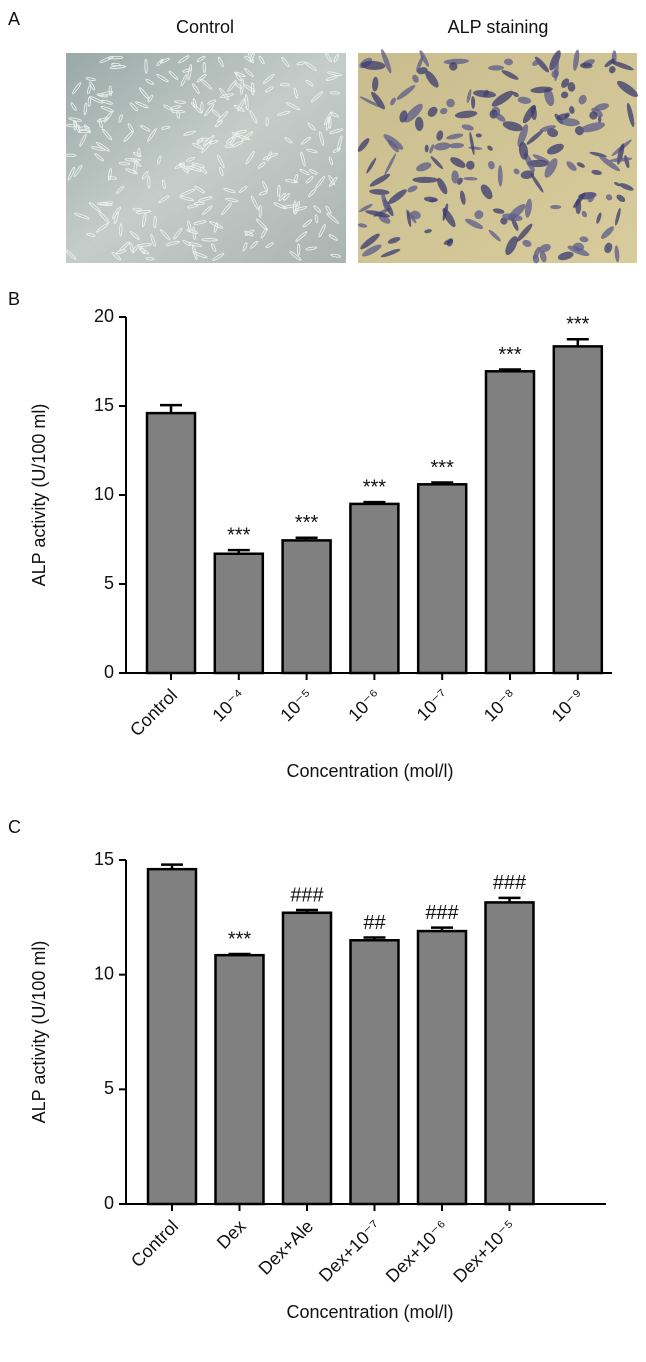  What do you see at coordinates (364, 705) in the screenshot?
I see `x-tick-label: 10⁻⁶` at bounding box center [364, 705].